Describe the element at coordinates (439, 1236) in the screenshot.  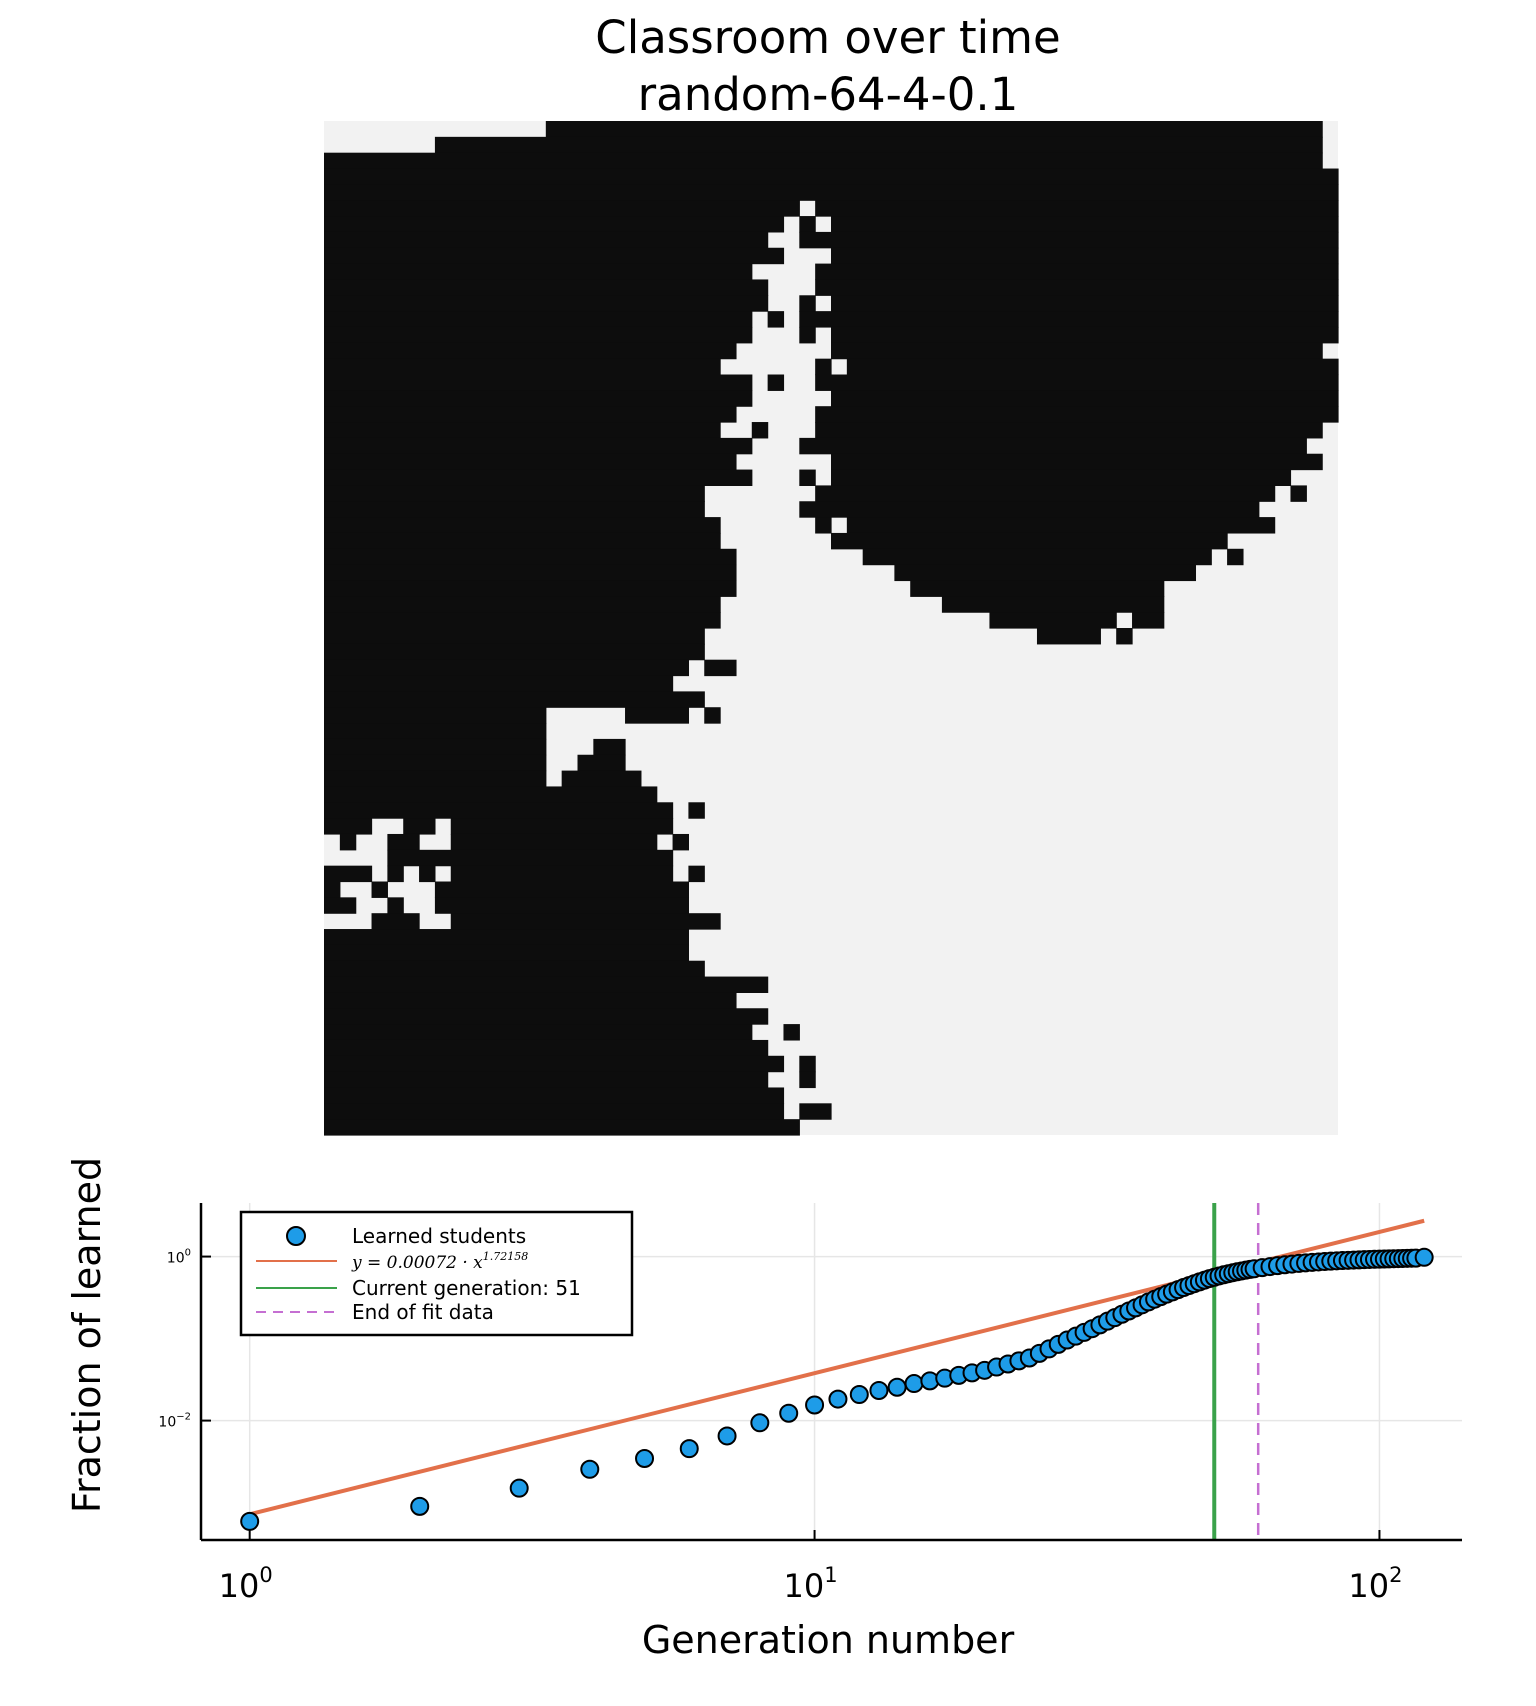
I see `legend-label-learned: Learned students` at that location.